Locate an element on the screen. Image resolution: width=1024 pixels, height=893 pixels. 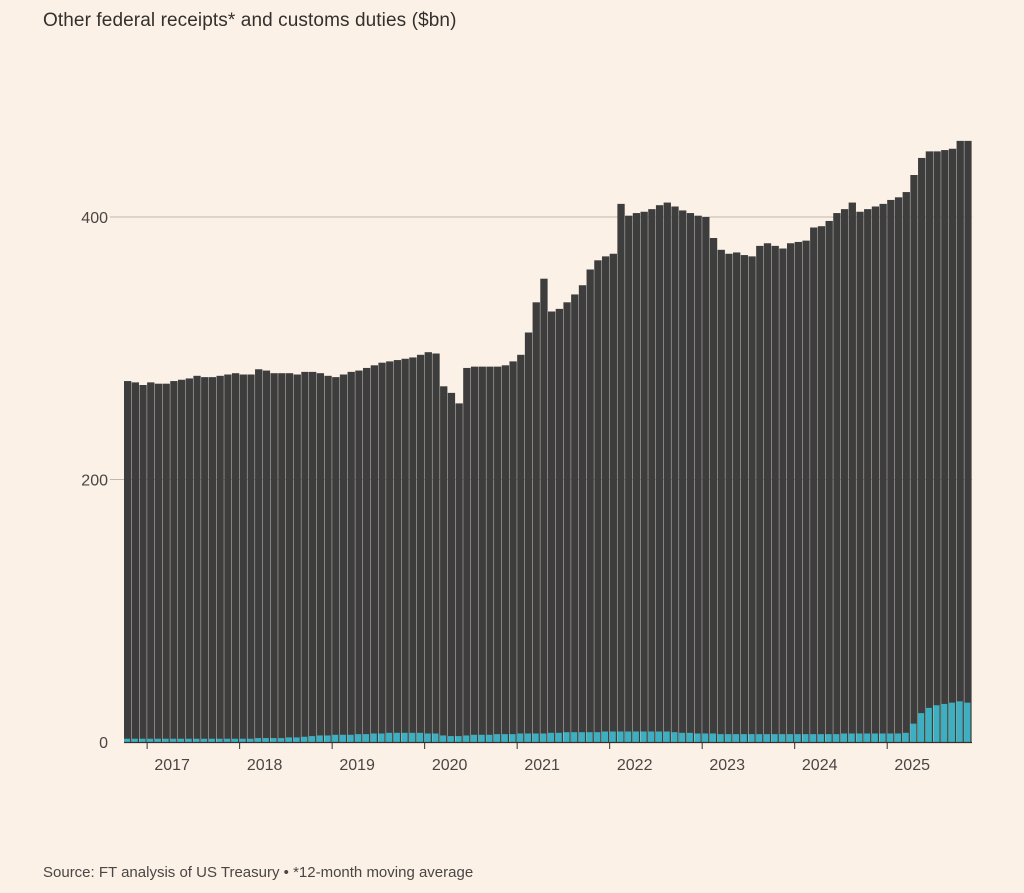
customs-duties-series is located at coordinates (547, 722).